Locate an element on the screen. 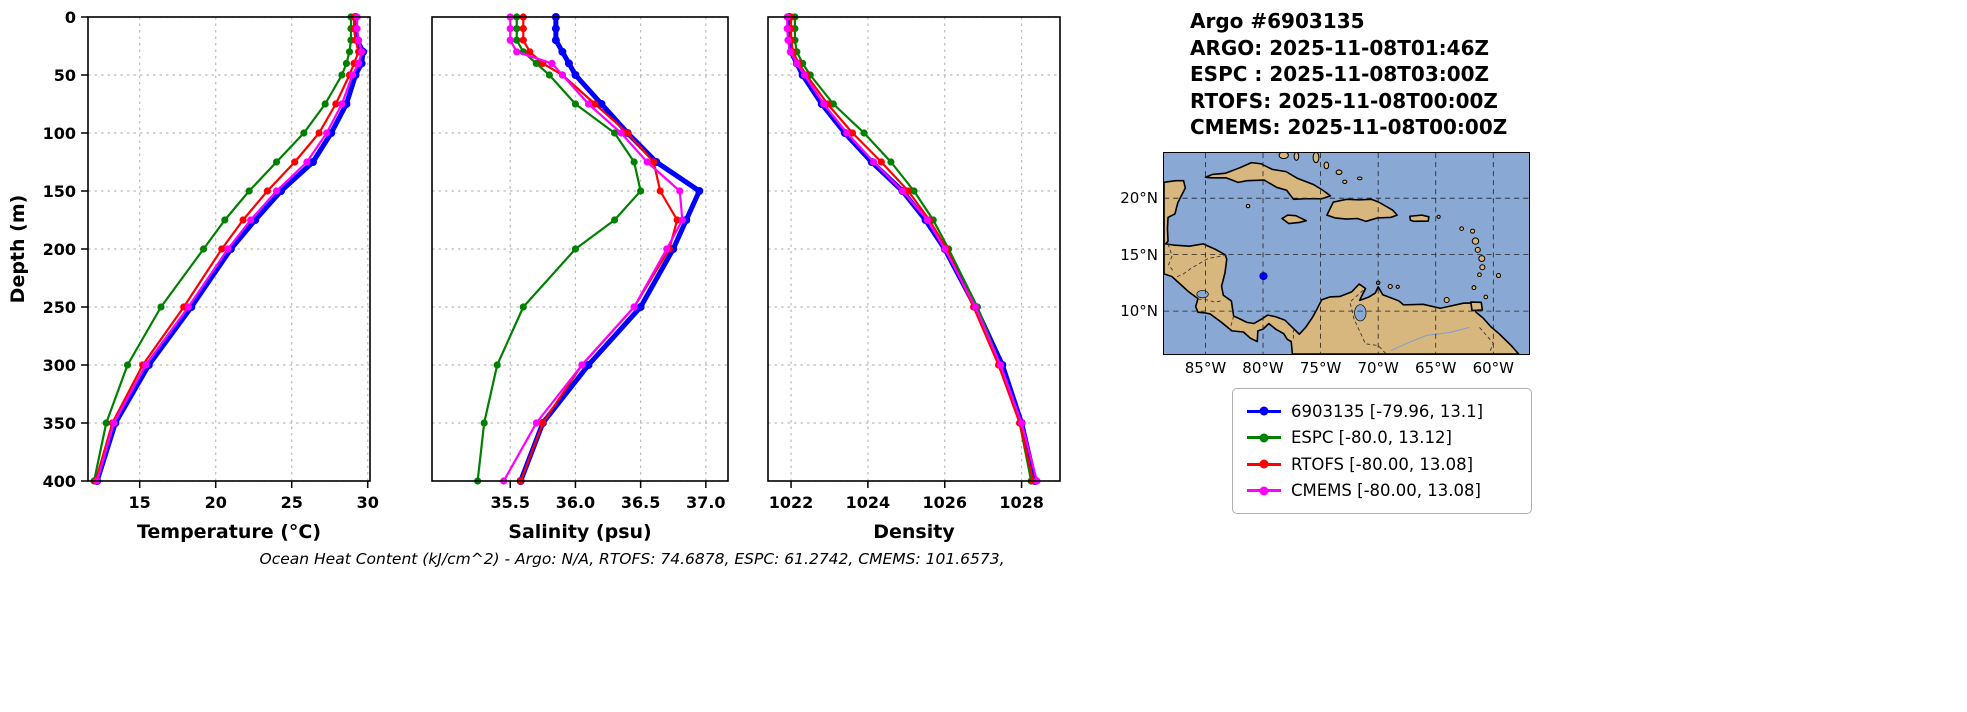  svg-text: 36.0 is located at coordinates (575, 502).